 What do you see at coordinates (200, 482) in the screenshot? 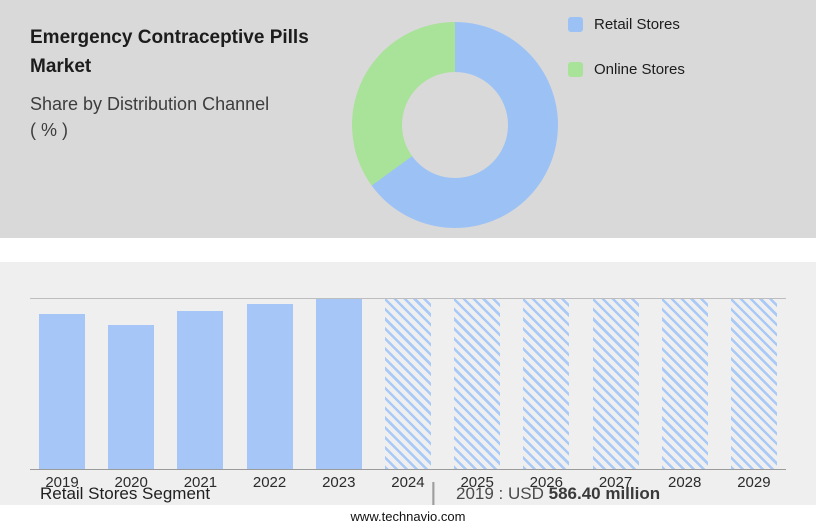
I see `x-axis-label-2021: 2021` at bounding box center [200, 482].